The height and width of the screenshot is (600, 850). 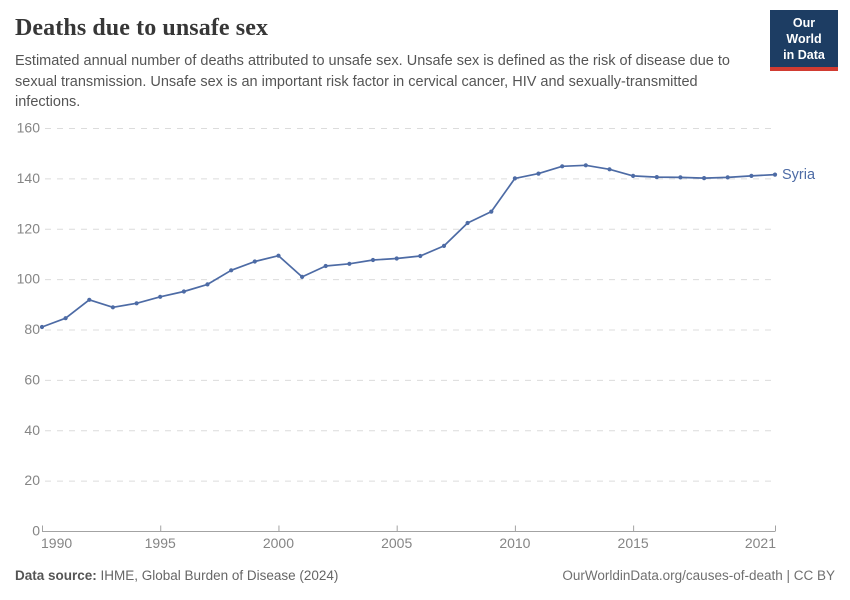 What do you see at coordinates (396, 543) in the screenshot?
I see `x-tick-label-2005: 2005` at bounding box center [396, 543].